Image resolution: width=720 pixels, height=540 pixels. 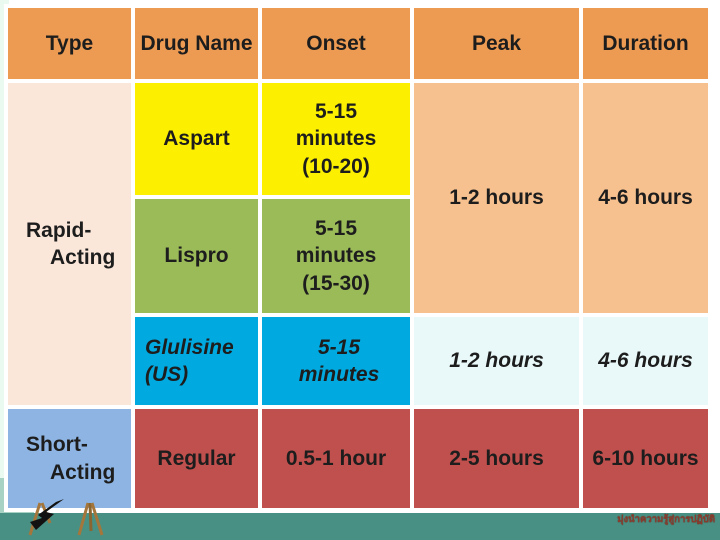 What do you see at coordinates (196, 256) in the screenshot?
I see `cell-lispro-drug: Lispro` at bounding box center [196, 256].